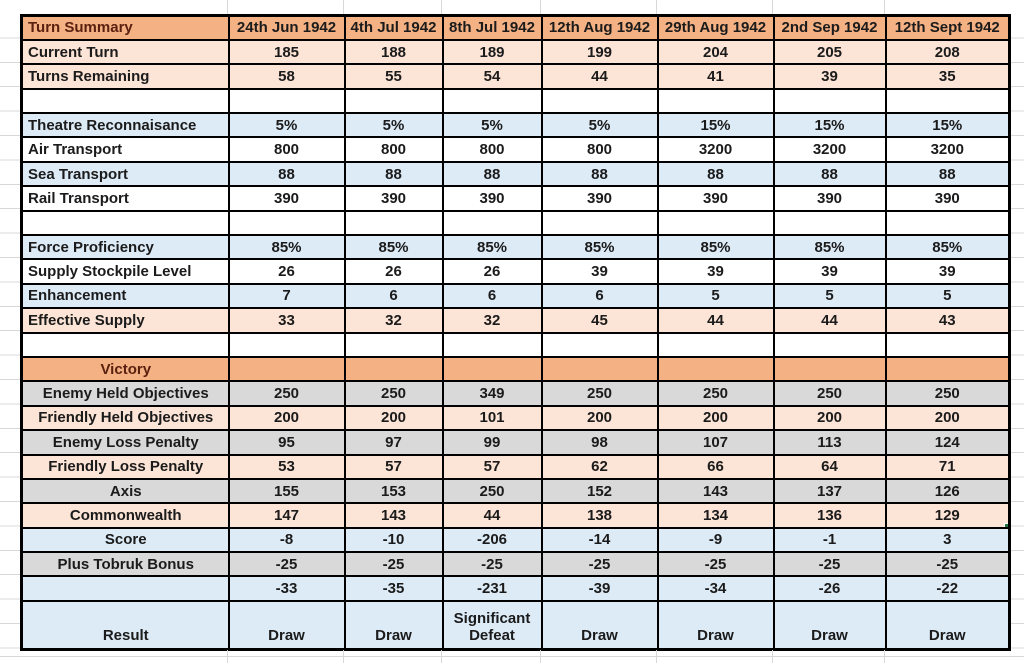  What do you see at coordinates (715, 76) in the screenshot?
I see `value-cell: 41` at bounding box center [715, 76].